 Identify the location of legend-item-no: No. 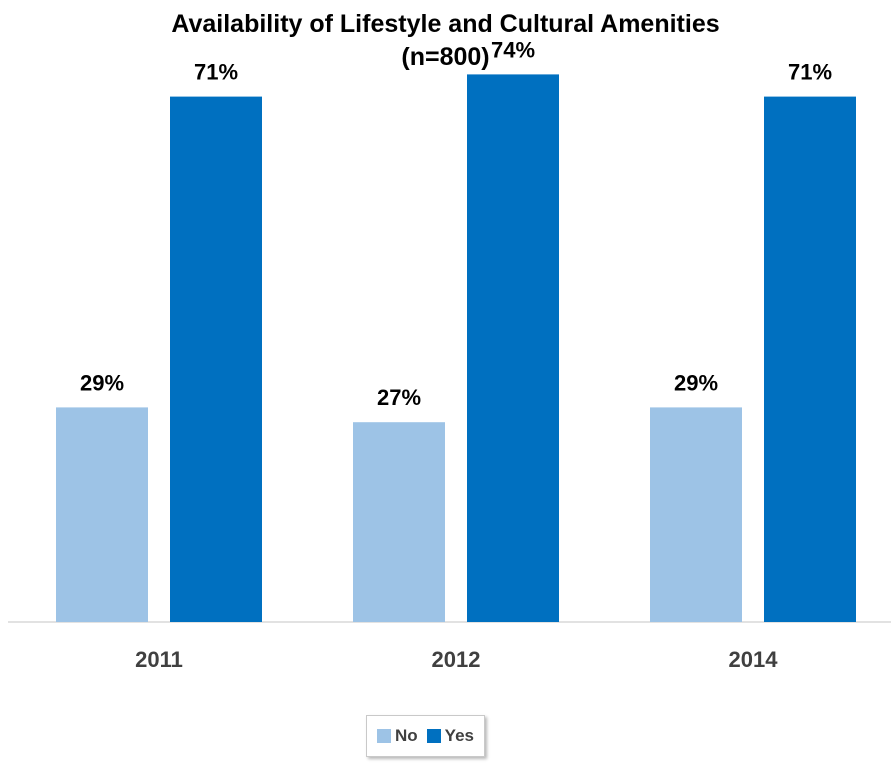
(397, 736).